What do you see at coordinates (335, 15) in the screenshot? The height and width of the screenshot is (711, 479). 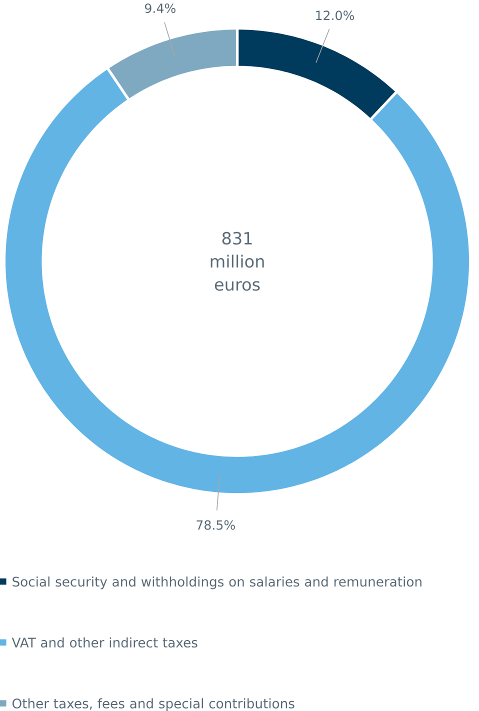 I see `data-label: 12.0%` at bounding box center [335, 15].